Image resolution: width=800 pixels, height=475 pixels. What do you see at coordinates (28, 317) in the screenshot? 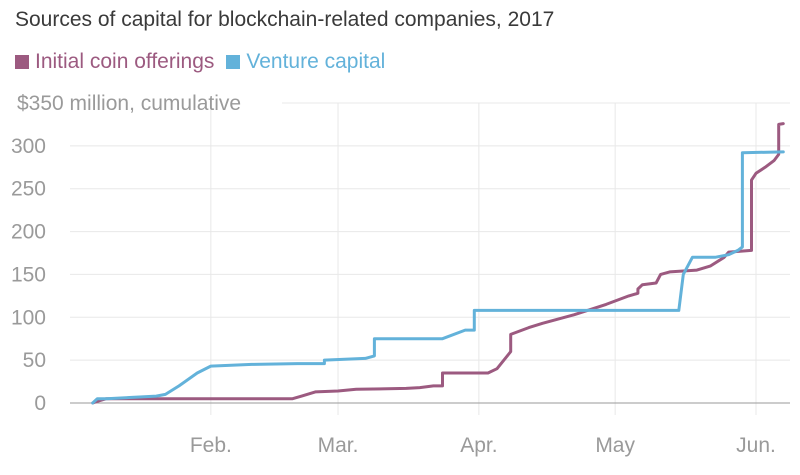
I see `y-tick-label: 100` at bounding box center [28, 317].